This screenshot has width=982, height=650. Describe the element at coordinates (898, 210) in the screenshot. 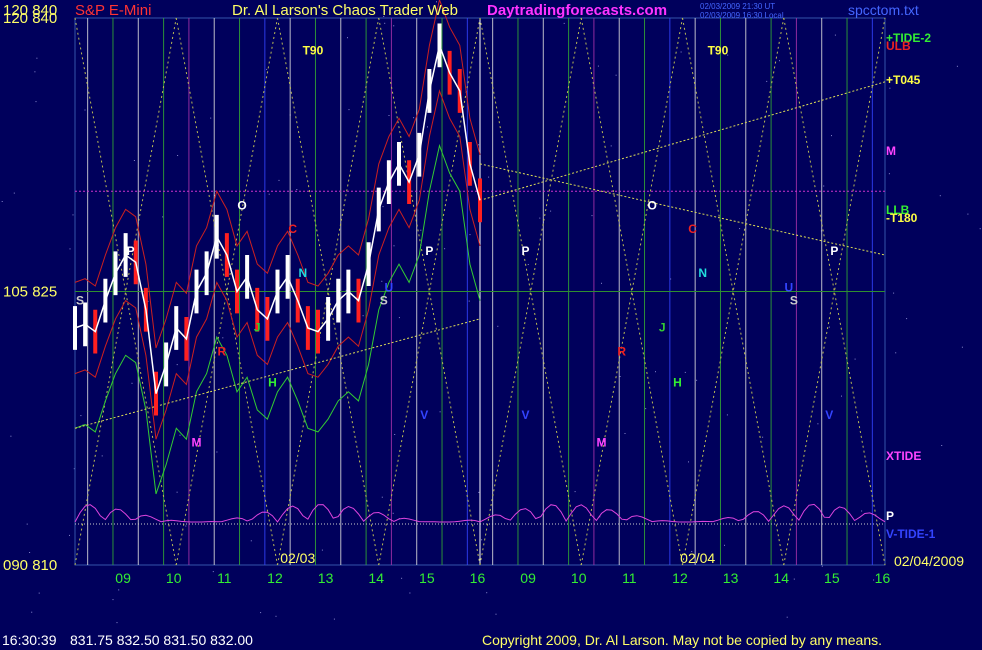

I see `right-label: LLB` at that location.